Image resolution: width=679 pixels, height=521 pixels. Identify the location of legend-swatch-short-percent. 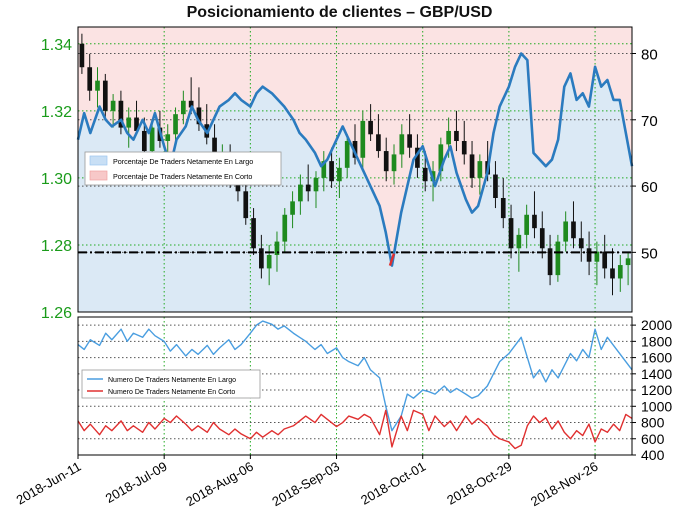
(98, 175).